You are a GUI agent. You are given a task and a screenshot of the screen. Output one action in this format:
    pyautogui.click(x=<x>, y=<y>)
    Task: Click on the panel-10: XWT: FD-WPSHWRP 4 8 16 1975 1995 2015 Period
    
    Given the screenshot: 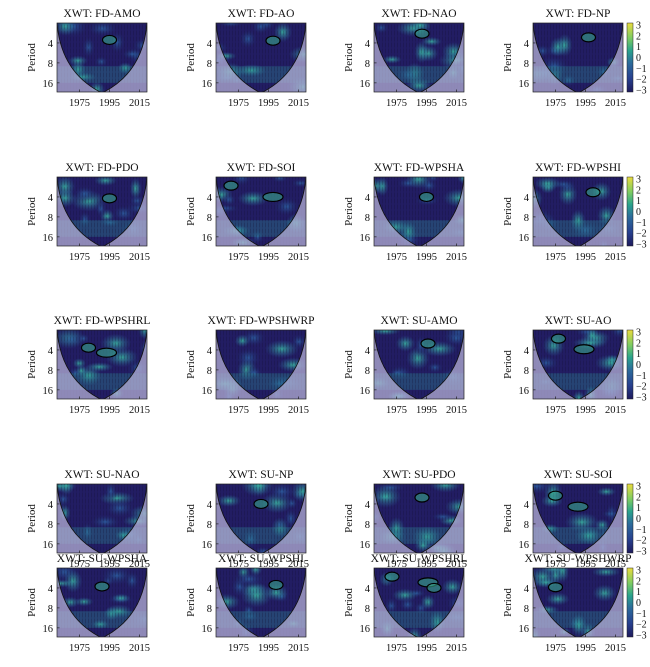 What is the action you would take?
    pyautogui.click(x=250, y=365)
    